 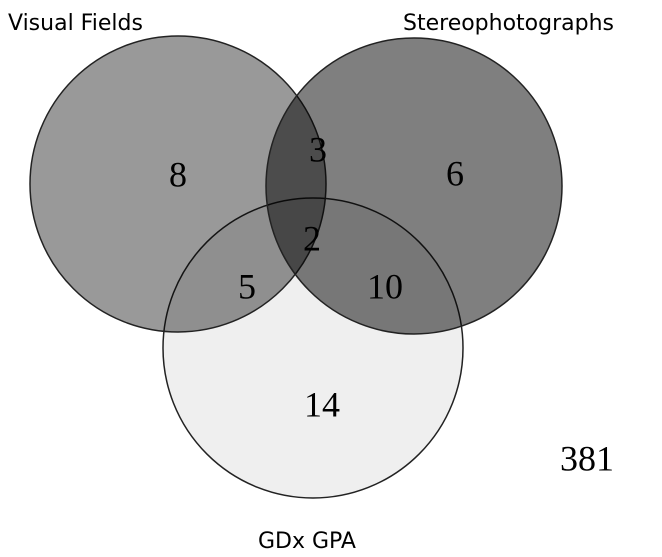 What do you see at coordinates (312, 238) in the screenshot?
I see `region-count: 2` at bounding box center [312, 238].